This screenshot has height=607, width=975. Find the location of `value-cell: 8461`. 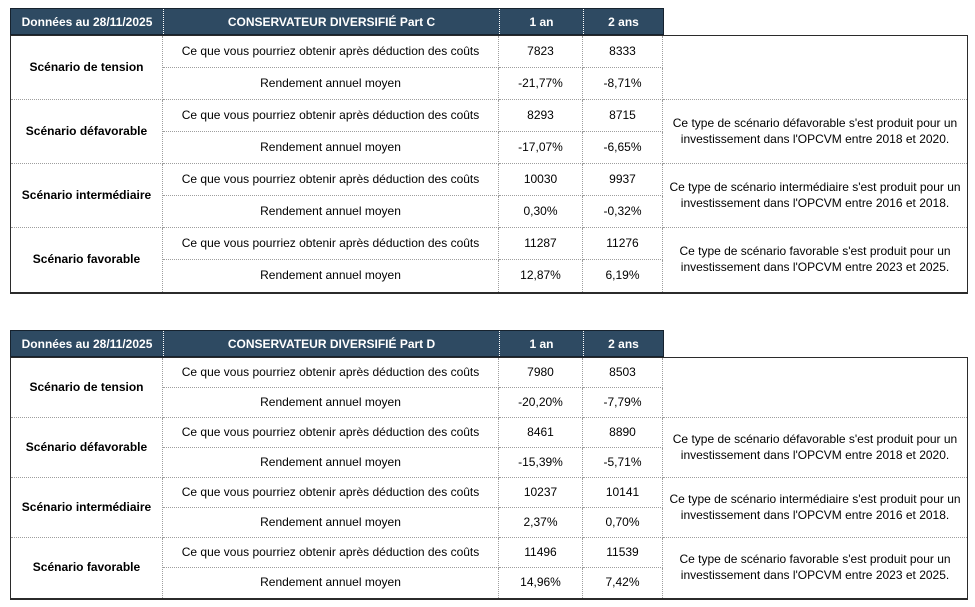

value-cell: 8461 is located at coordinates (541, 433).